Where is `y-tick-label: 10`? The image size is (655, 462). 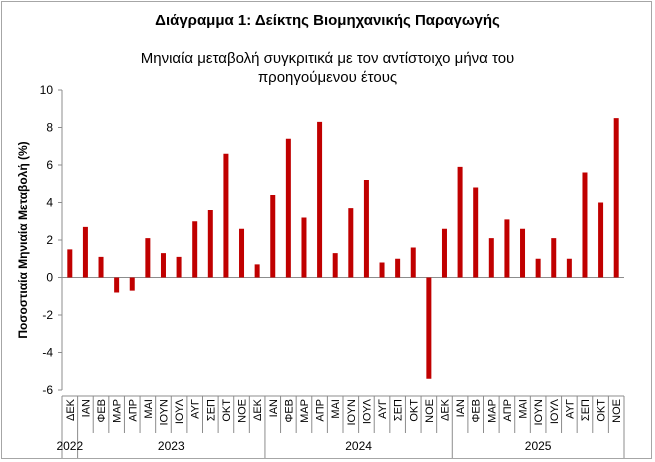 y-tick-label: 10 is located at coordinates (47, 90).